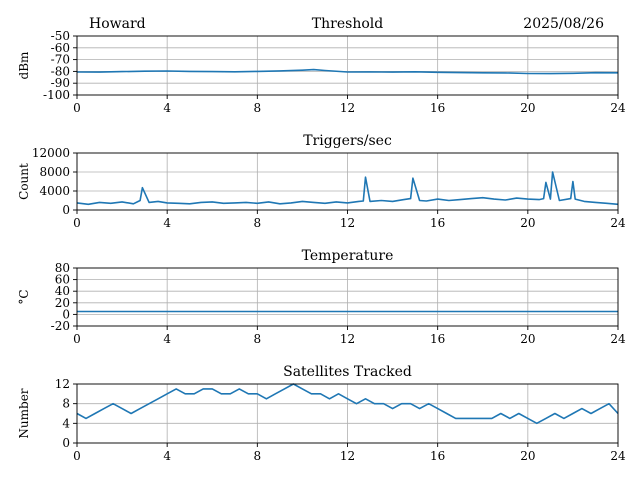  Describe the element at coordinates (24, 296) in the screenshot. I see `y-axis-label: °C` at that location.